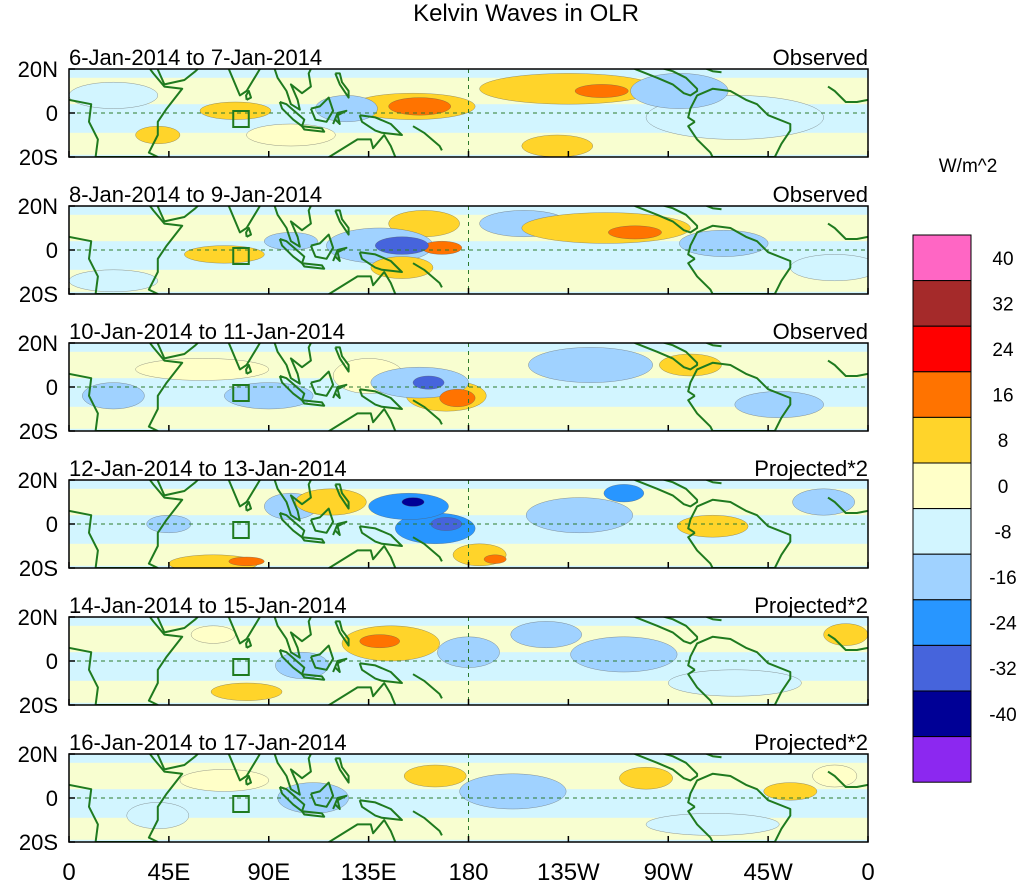 The width and height of the screenshot is (1021, 887). I want to click on y-tick-label: 0, so click(52, 524).